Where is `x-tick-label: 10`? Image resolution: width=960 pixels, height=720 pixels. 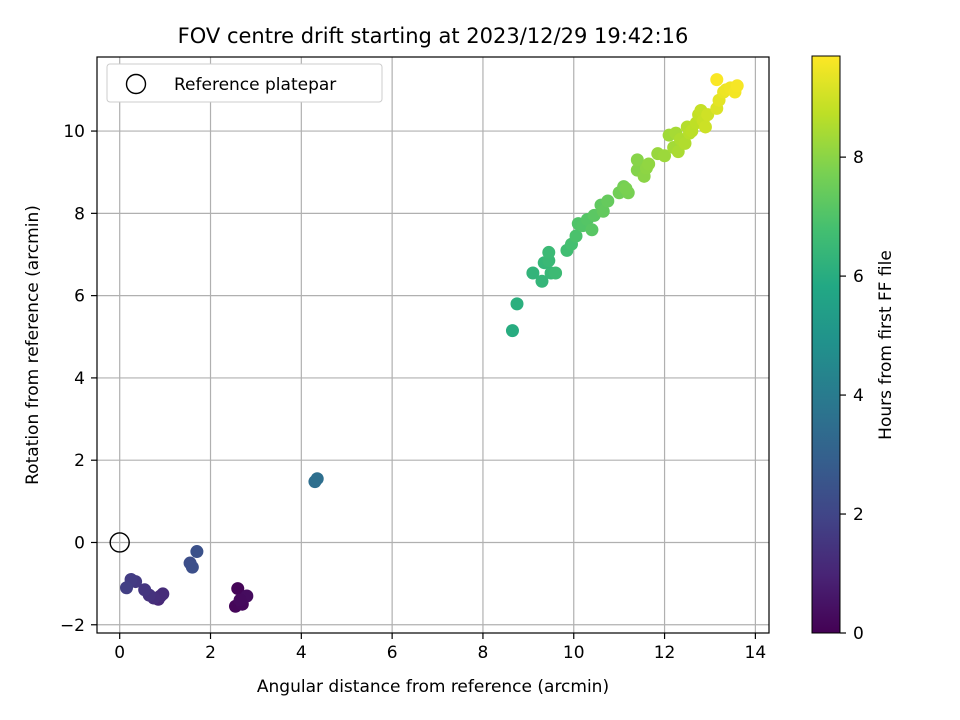
x-tick-label: 10 is located at coordinates (574, 653).